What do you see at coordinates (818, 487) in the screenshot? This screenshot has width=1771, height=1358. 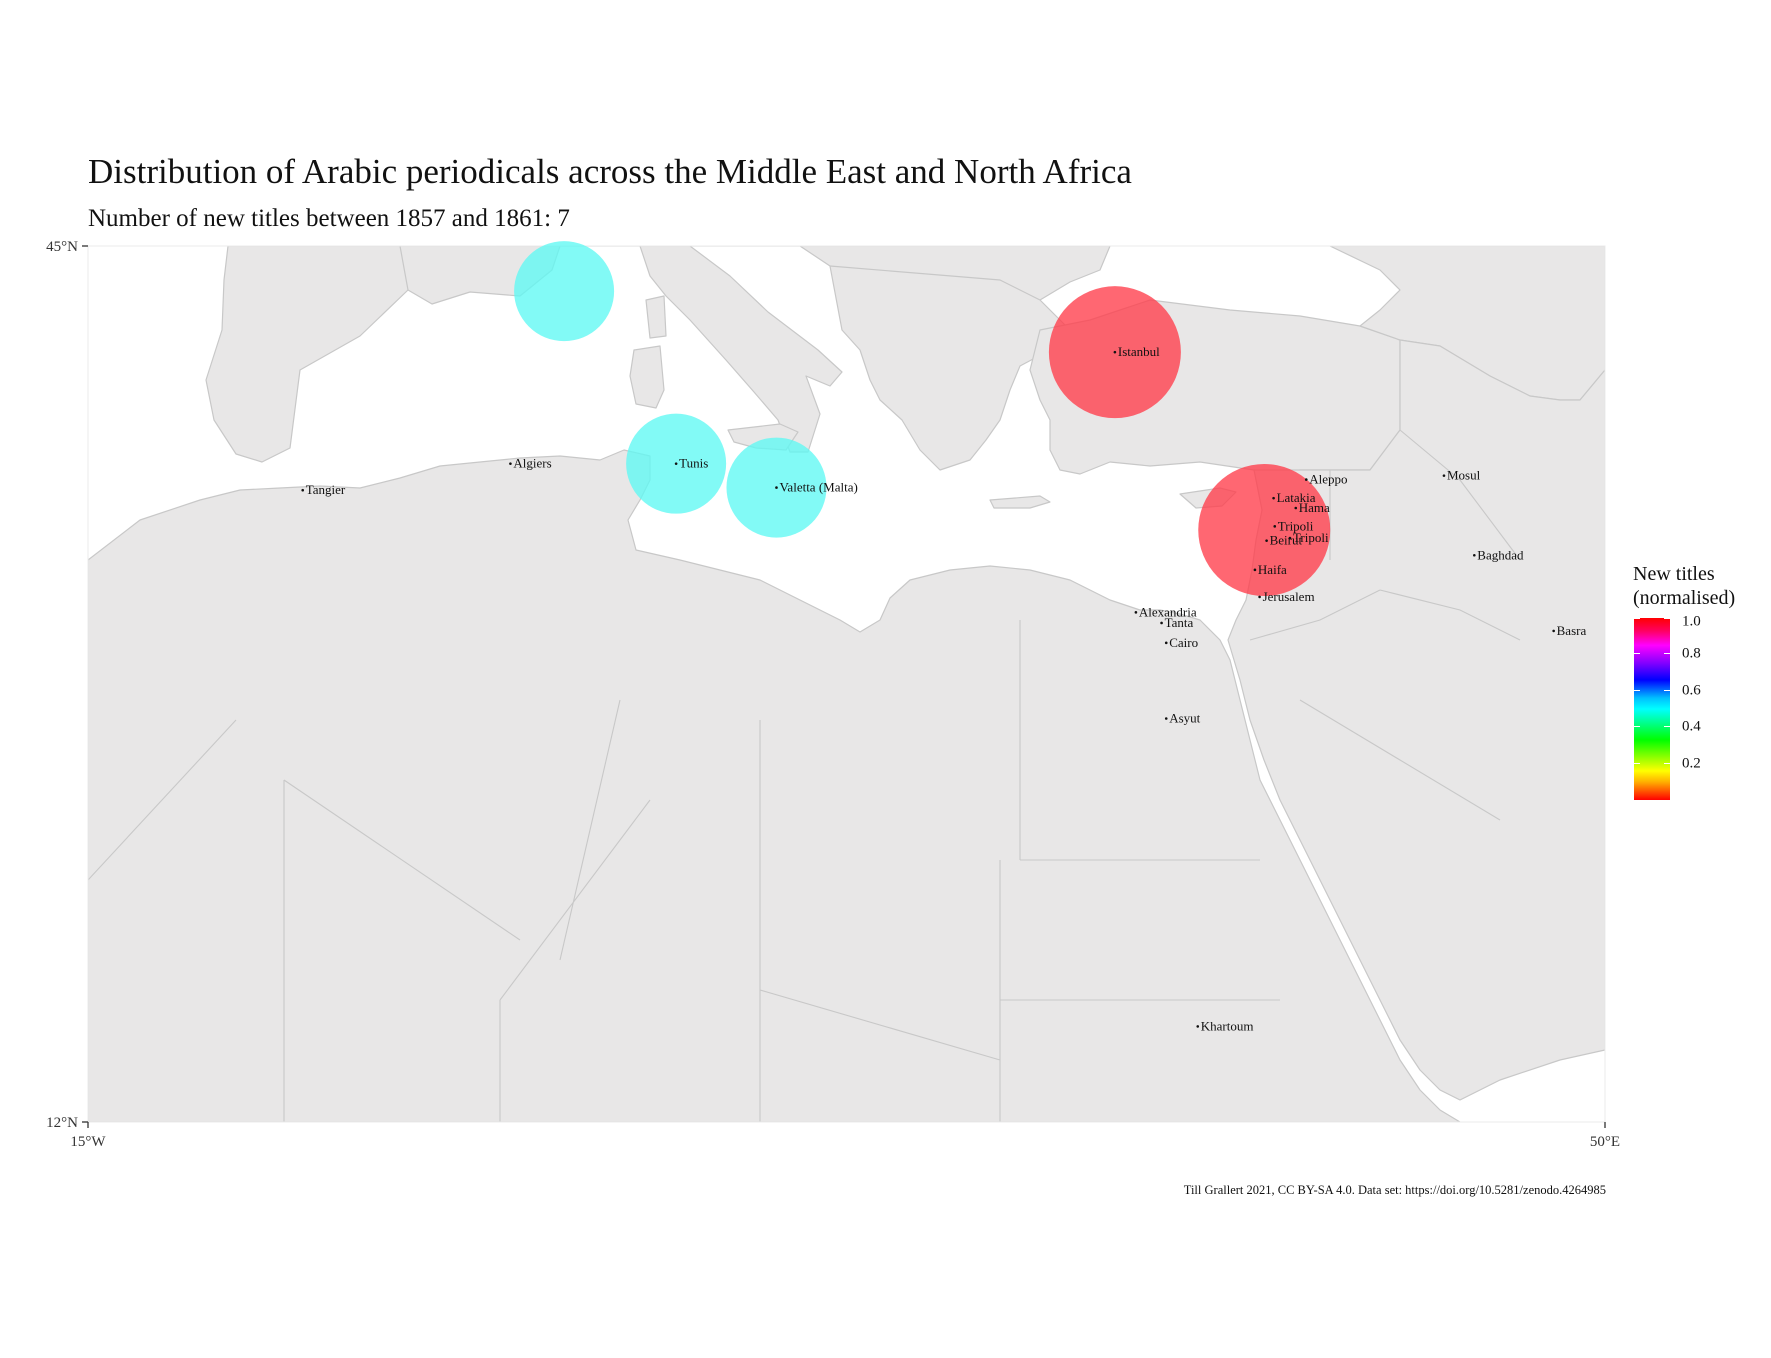 I see `city-label-3: Valetta (Malta)` at bounding box center [818, 487].